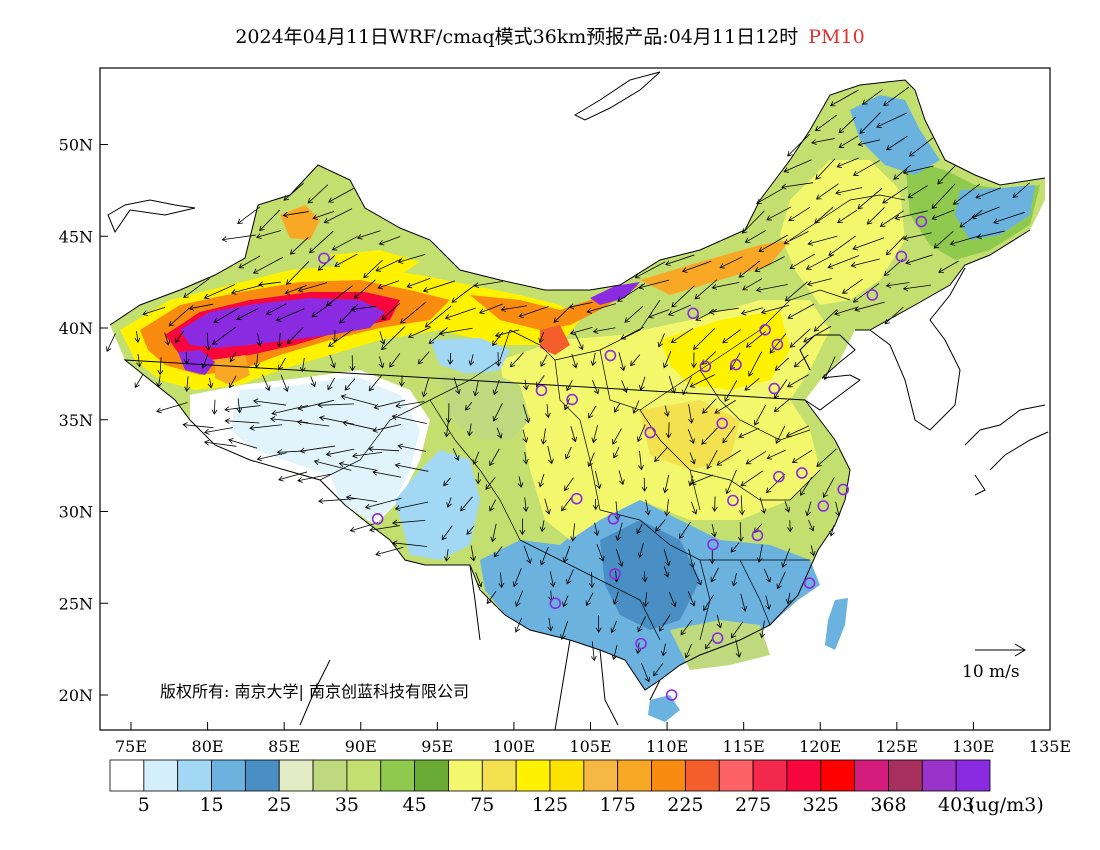  Describe the element at coordinates (617, 96) in the screenshot. I see `baikal` at that location.